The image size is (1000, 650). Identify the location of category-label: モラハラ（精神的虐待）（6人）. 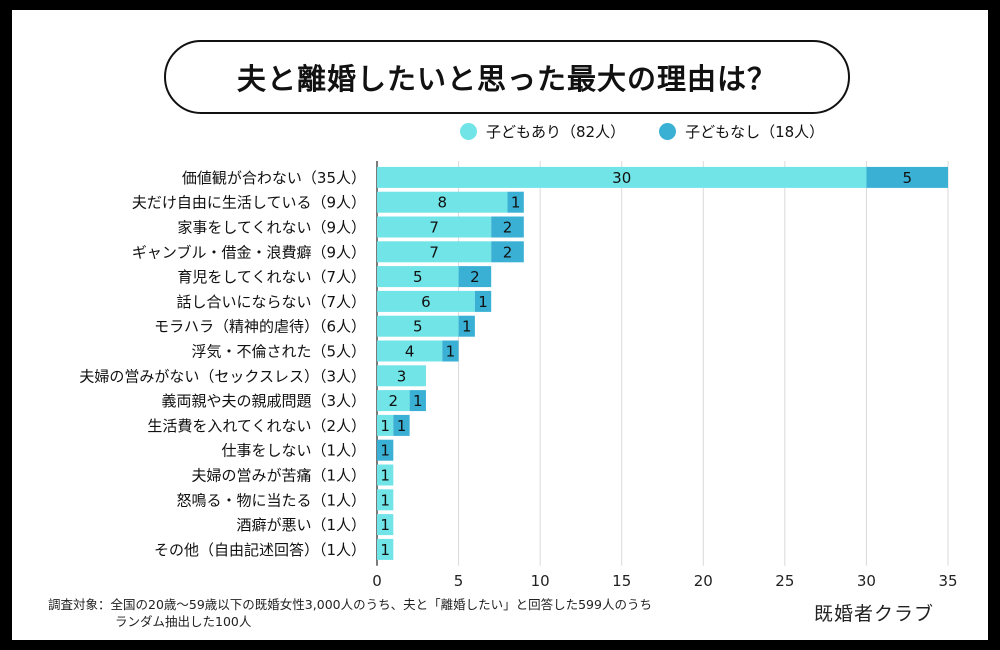
(260, 327).